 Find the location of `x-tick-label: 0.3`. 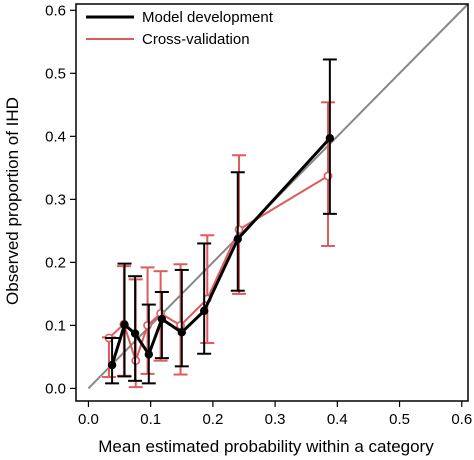

x-tick-label: 0.3 is located at coordinates (275, 419).